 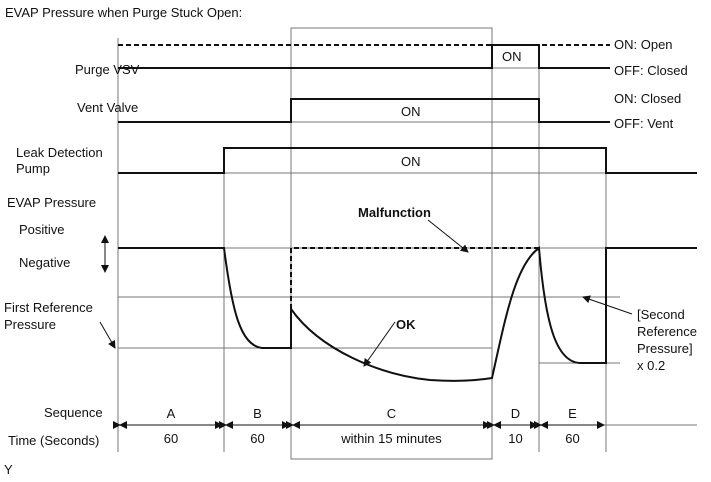 What do you see at coordinates (107, 335) in the screenshot?
I see `first-ref-arrow-icon` at bounding box center [107, 335].